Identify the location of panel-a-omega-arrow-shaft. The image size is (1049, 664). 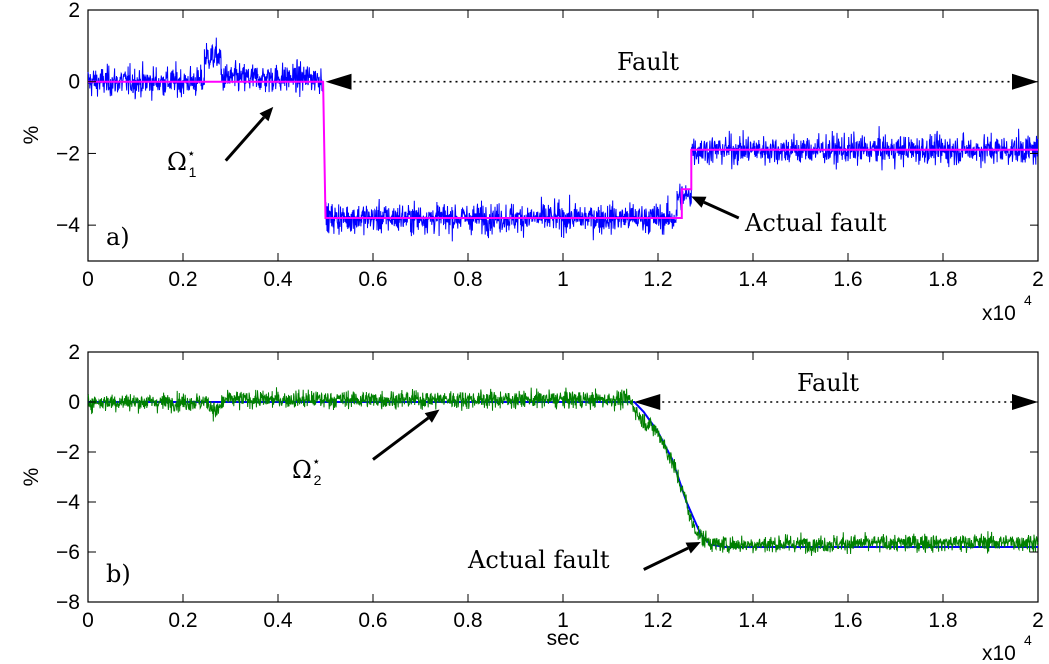
(245, 139).